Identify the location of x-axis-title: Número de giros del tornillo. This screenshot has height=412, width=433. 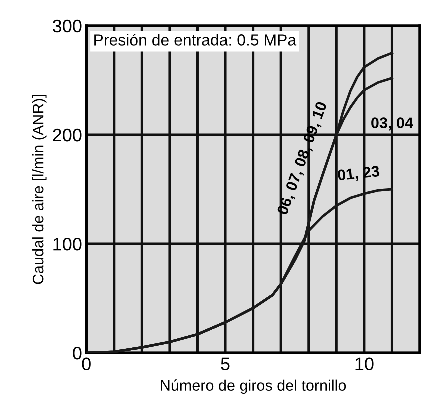
(253, 387).